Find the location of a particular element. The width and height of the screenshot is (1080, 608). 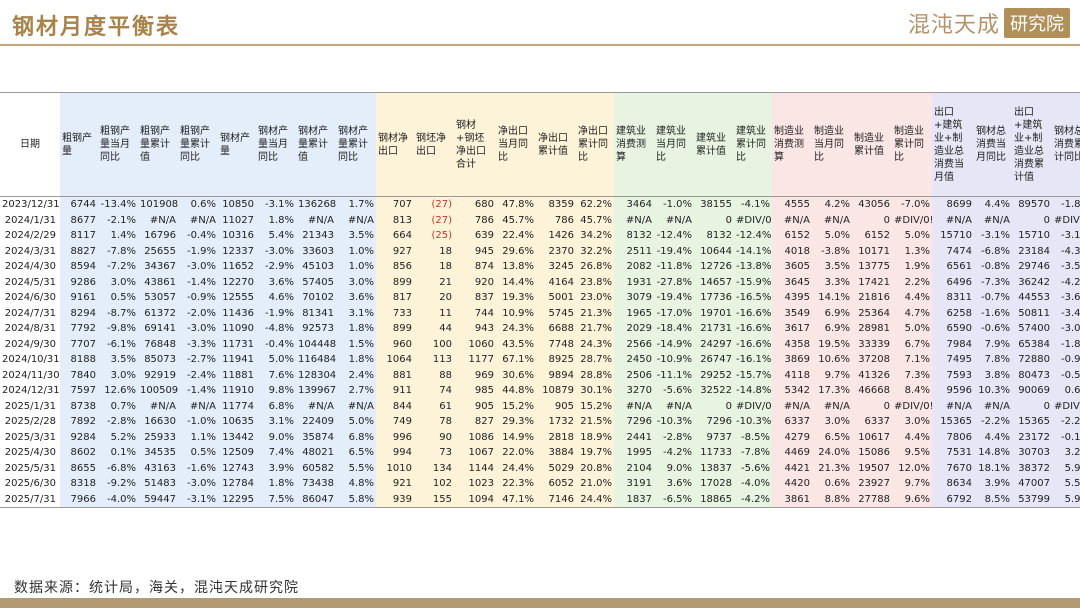

table-cell: 8602 is located at coordinates (79, 453).